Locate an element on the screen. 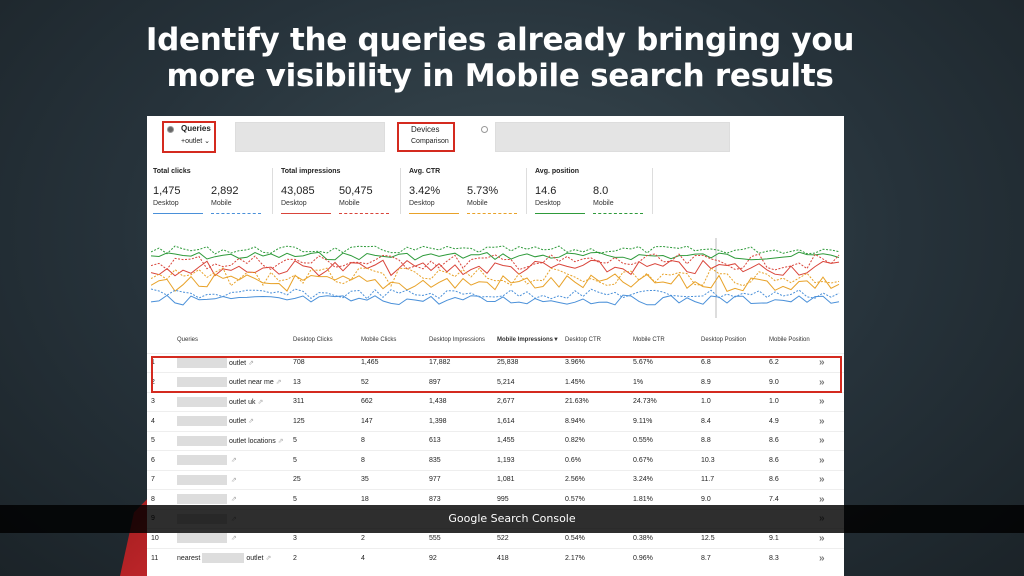 This screenshot has width=1024, height=576. header-desktop-position: Desktop Position is located at coordinates (724, 340).